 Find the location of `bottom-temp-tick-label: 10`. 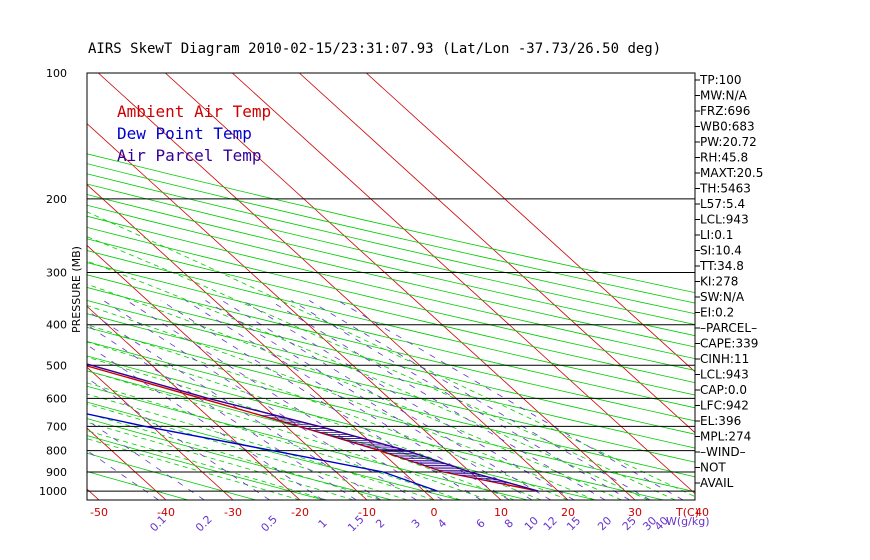

bottom-temp-tick-label: 10 is located at coordinates (501, 512).